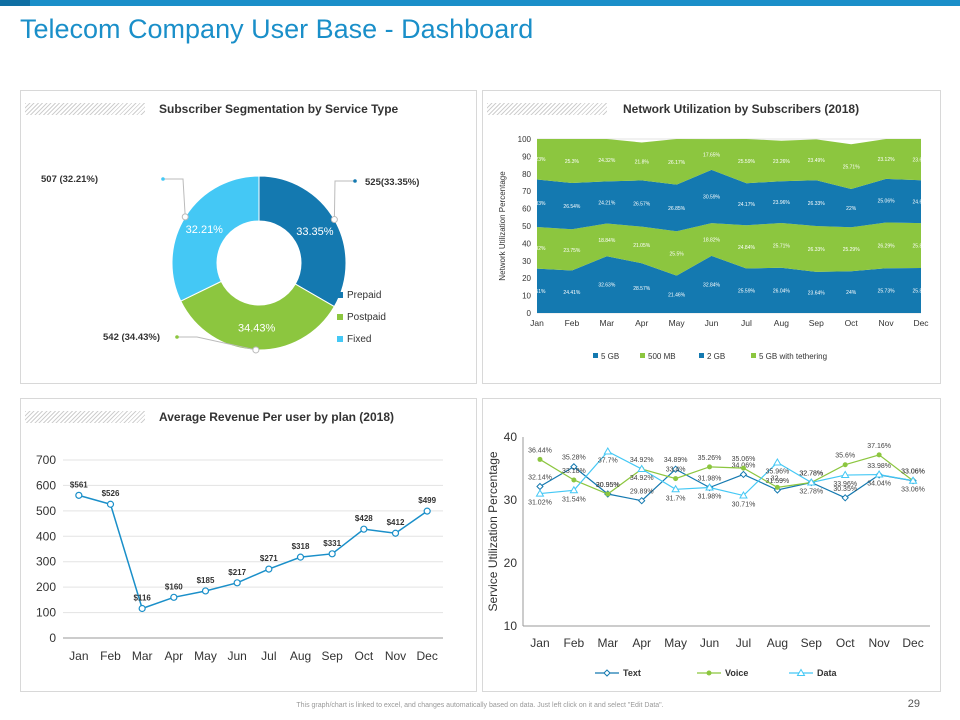  What do you see at coordinates (852, 250) in the screenshot?
I see `area-data-label: 25.29%` at bounding box center [852, 250].